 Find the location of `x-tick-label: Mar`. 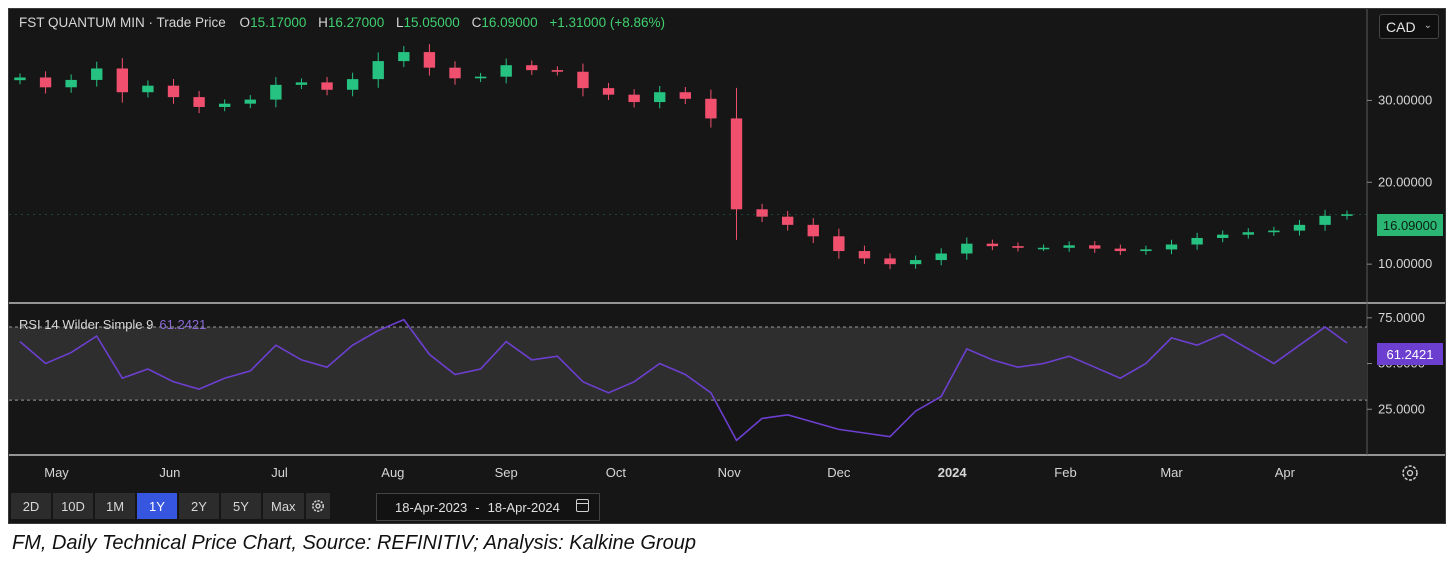

x-tick-label: Mar is located at coordinates (1171, 472).